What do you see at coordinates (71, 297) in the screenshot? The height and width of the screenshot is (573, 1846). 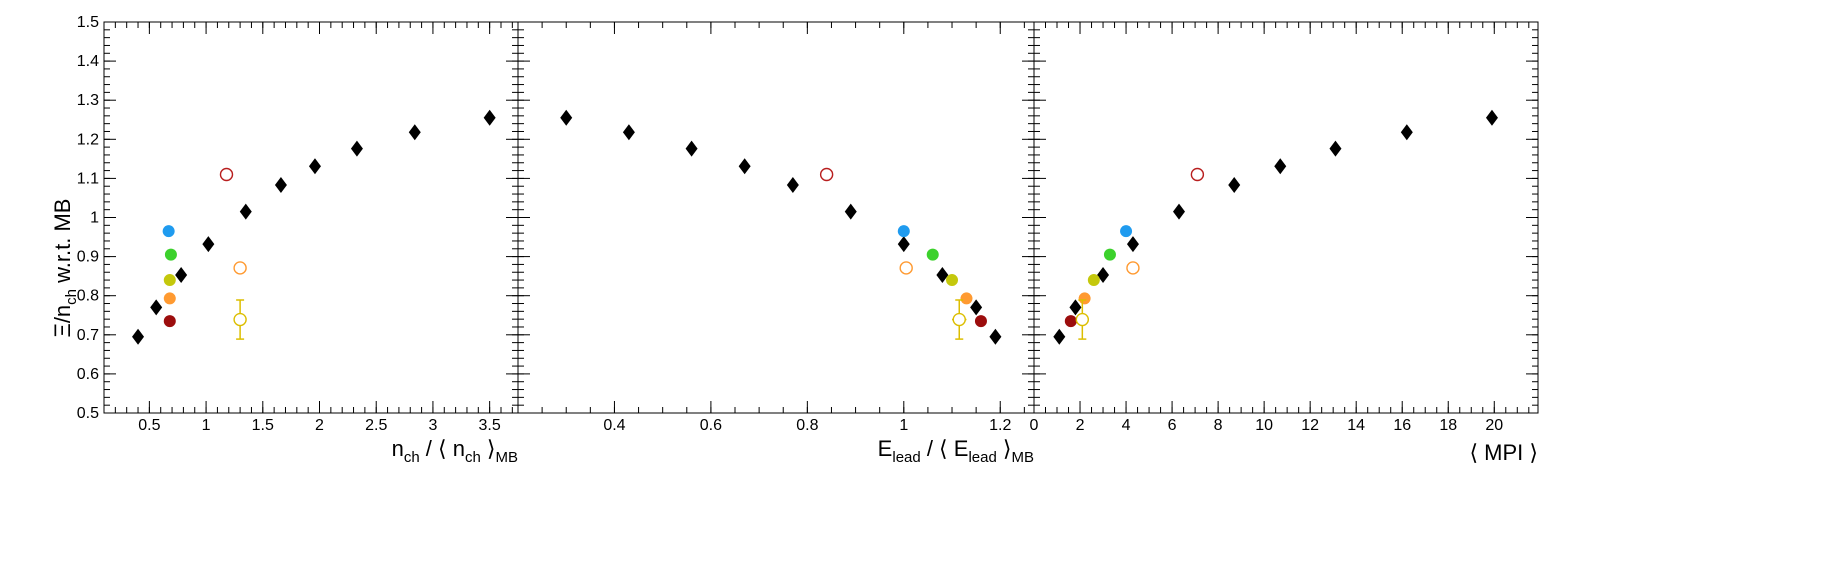 I see `y-axis-title-sub: ch` at bounding box center [71, 297].